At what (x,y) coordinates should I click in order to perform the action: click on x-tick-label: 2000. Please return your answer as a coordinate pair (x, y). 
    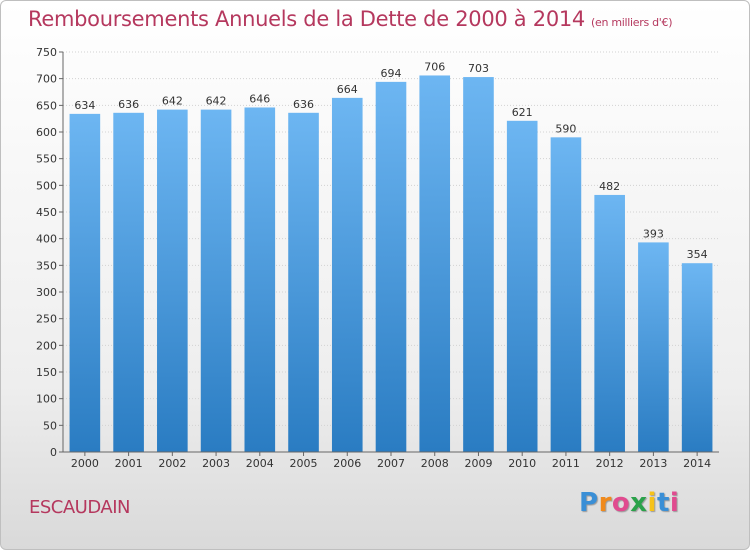
    Looking at the image, I should click on (85, 463).